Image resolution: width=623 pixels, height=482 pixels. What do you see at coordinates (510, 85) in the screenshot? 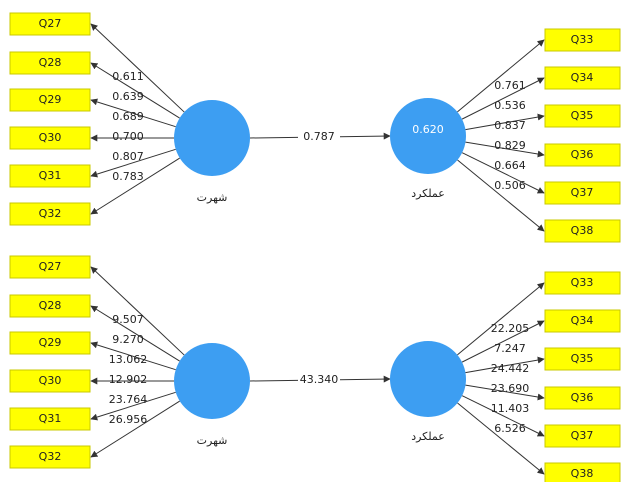
I see `loading-value: 0.761` at bounding box center [510, 85].